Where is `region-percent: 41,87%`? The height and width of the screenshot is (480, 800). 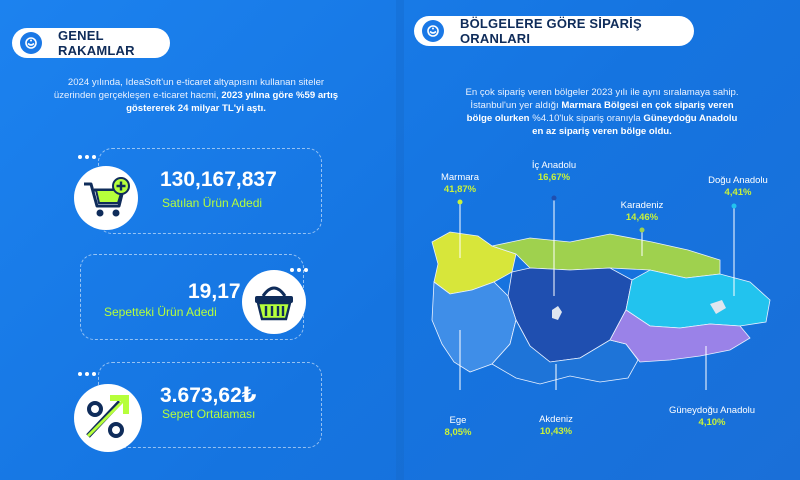 region-percent: 41,87% is located at coordinates (460, 189).